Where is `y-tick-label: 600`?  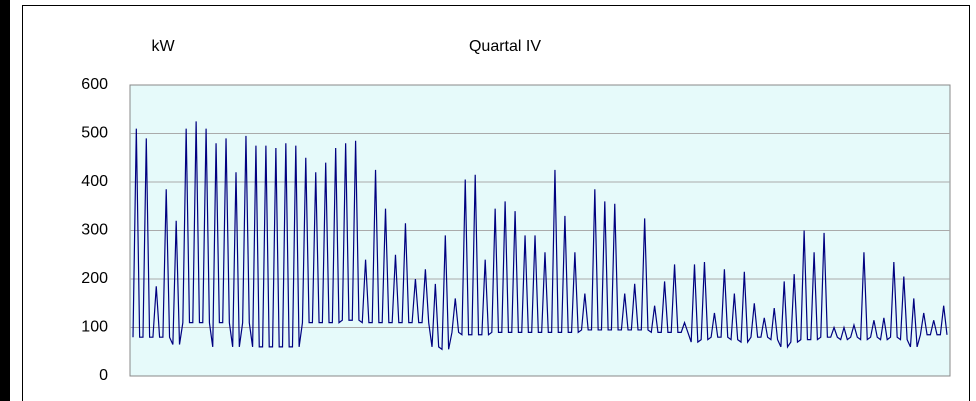 y-tick-label: 600 is located at coordinates (94, 84).